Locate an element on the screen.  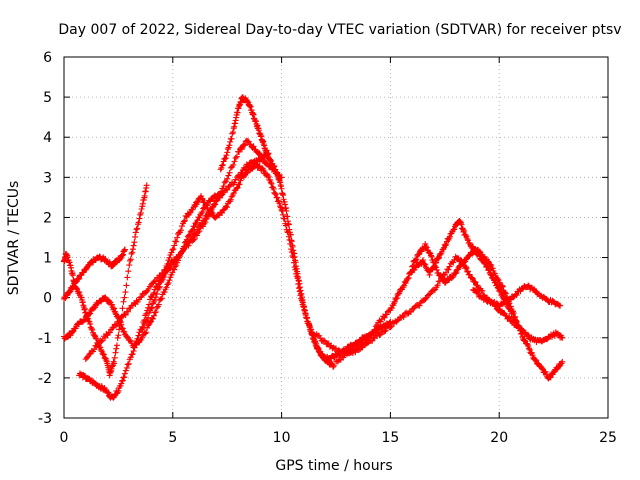
x-tick-label: 15 is located at coordinates (390, 438).